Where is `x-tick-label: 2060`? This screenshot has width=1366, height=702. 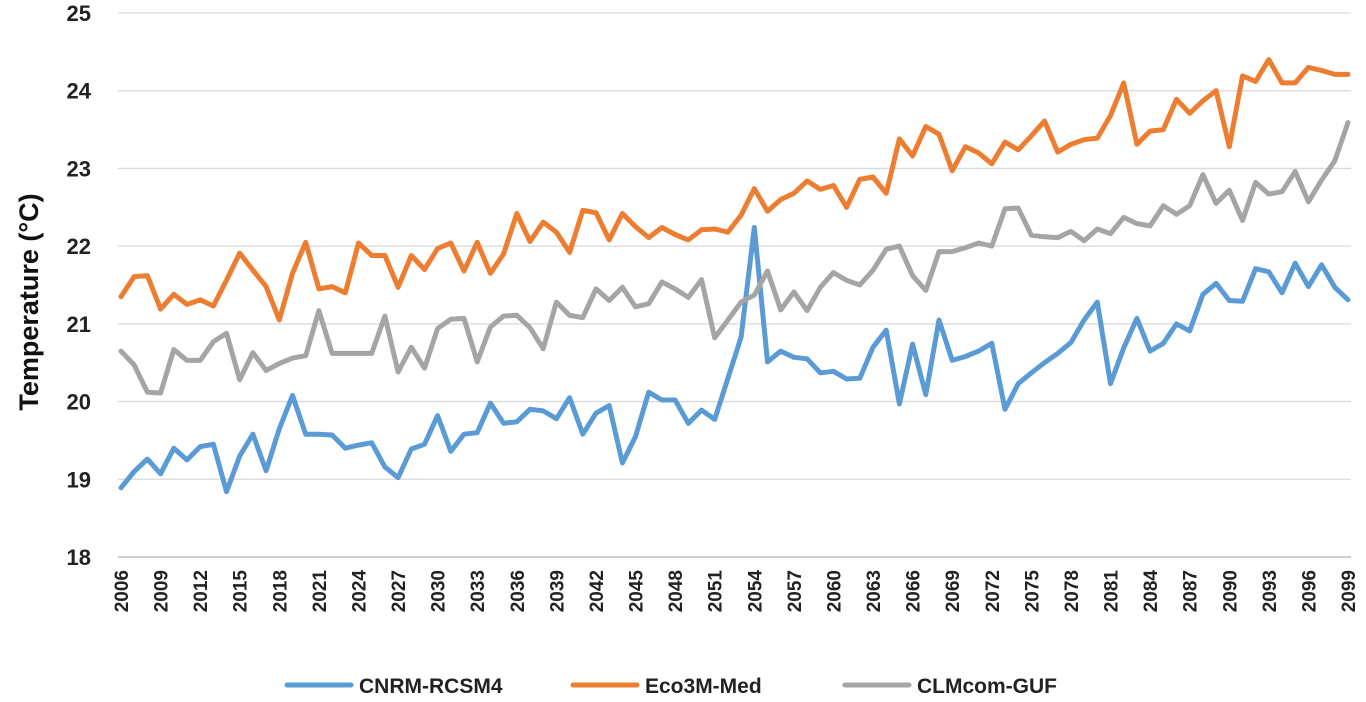
x-tick-label: 2060 is located at coordinates (834, 591).